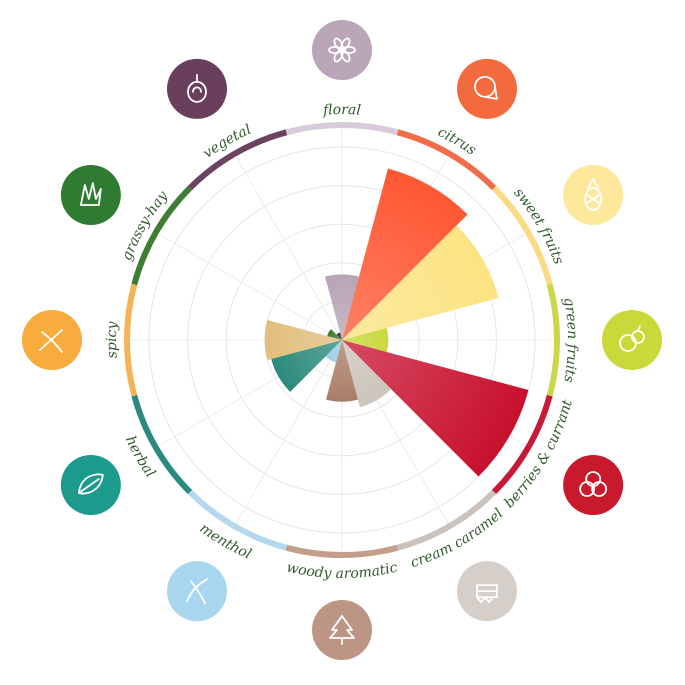 The width and height of the screenshot is (685, 685). Describe the element at coordinates (342, 371) in the screenshot. I see `wedge-woody-aromatic` at that location.